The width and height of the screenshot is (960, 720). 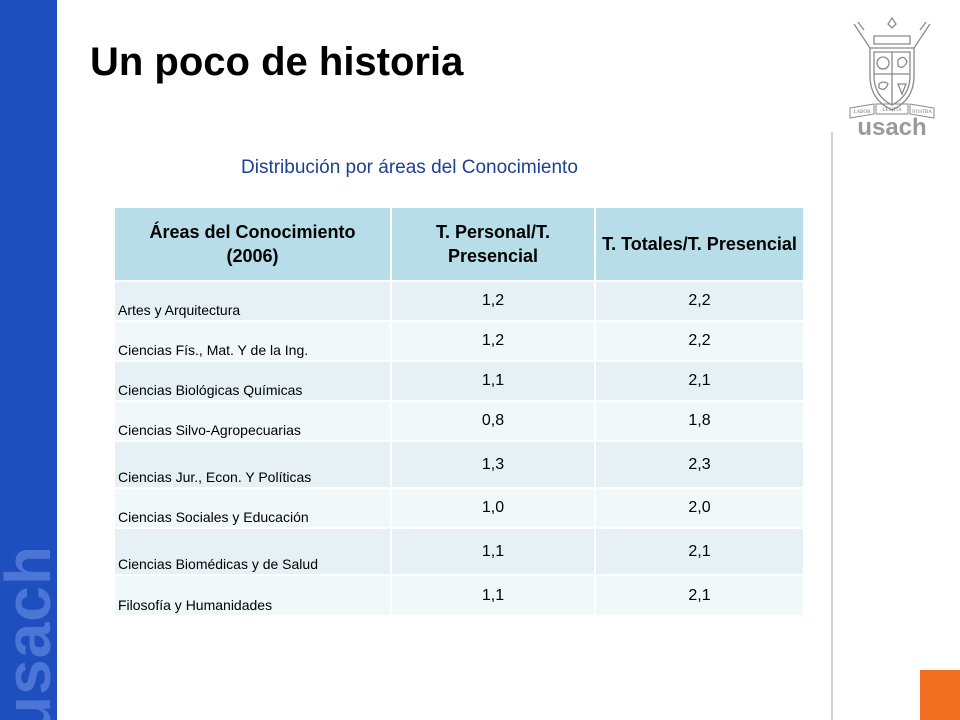 I want to click on table-row: Ciencias Biomédicas y de Salud 1,1 2,1, so click(x=459, y=551).